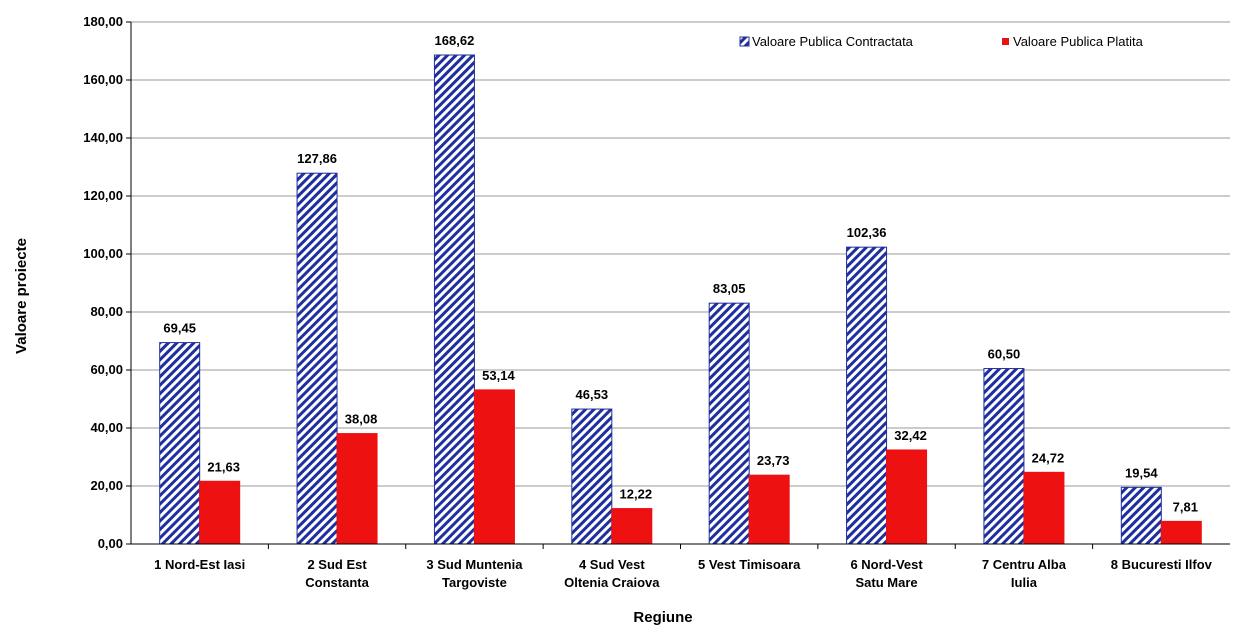 The height and width of the screenshot is (629, 1239). What do you see at coordinates (110, 543) in the screenshot?
I see `y-tick-label: 0,00` at bounding box center [110, 543].